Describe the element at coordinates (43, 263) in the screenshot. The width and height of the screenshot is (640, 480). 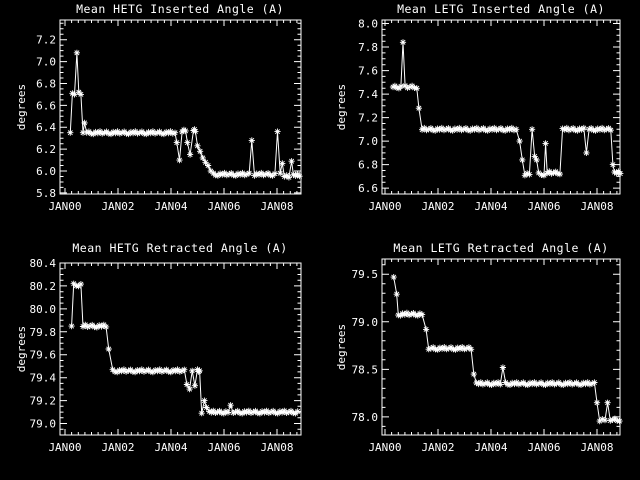
I see `y-tick-label: 80.4` at that location.